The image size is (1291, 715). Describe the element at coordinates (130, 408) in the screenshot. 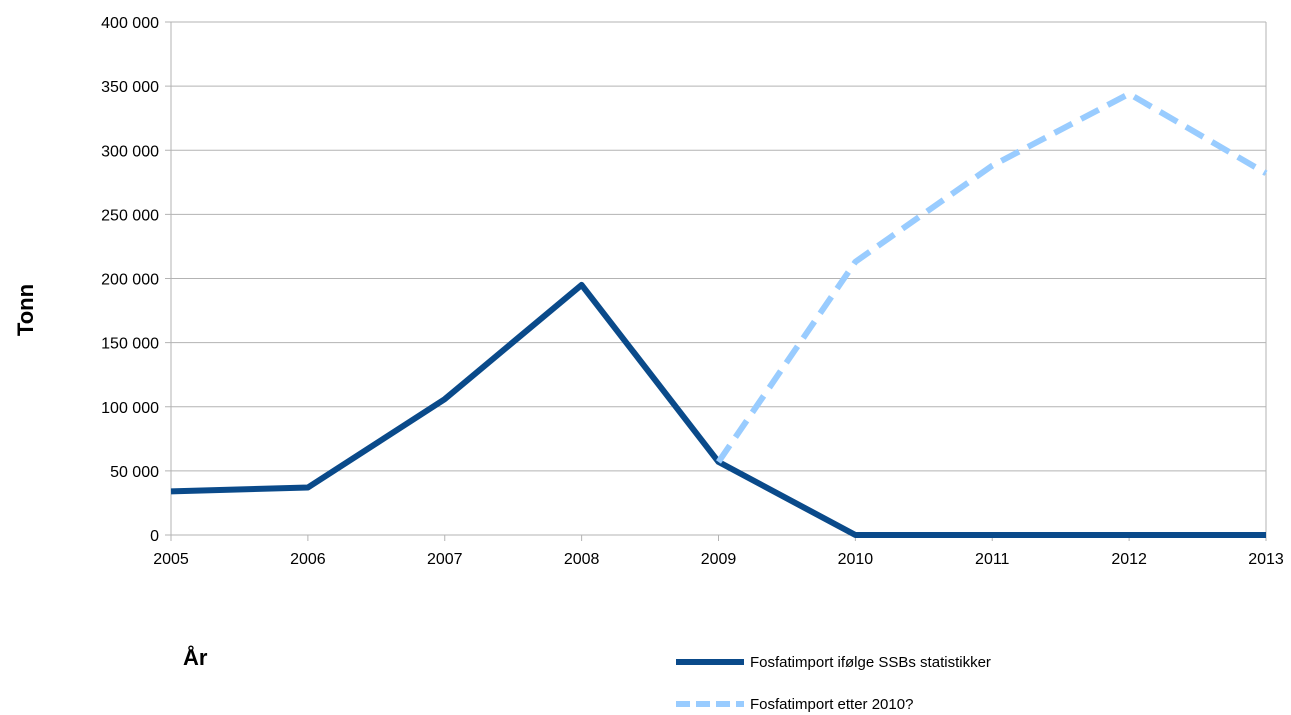

I see `y-tick-label: 100 000` at that location.